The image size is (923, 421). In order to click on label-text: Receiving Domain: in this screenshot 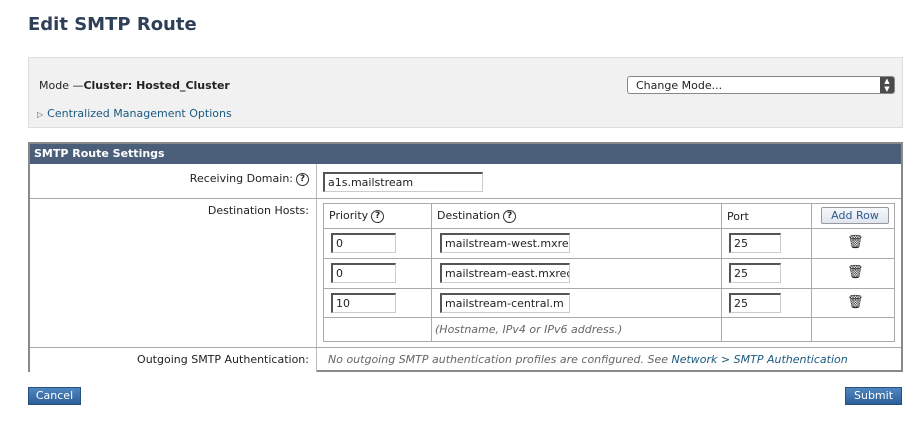, I will do `click(241, 178)`.